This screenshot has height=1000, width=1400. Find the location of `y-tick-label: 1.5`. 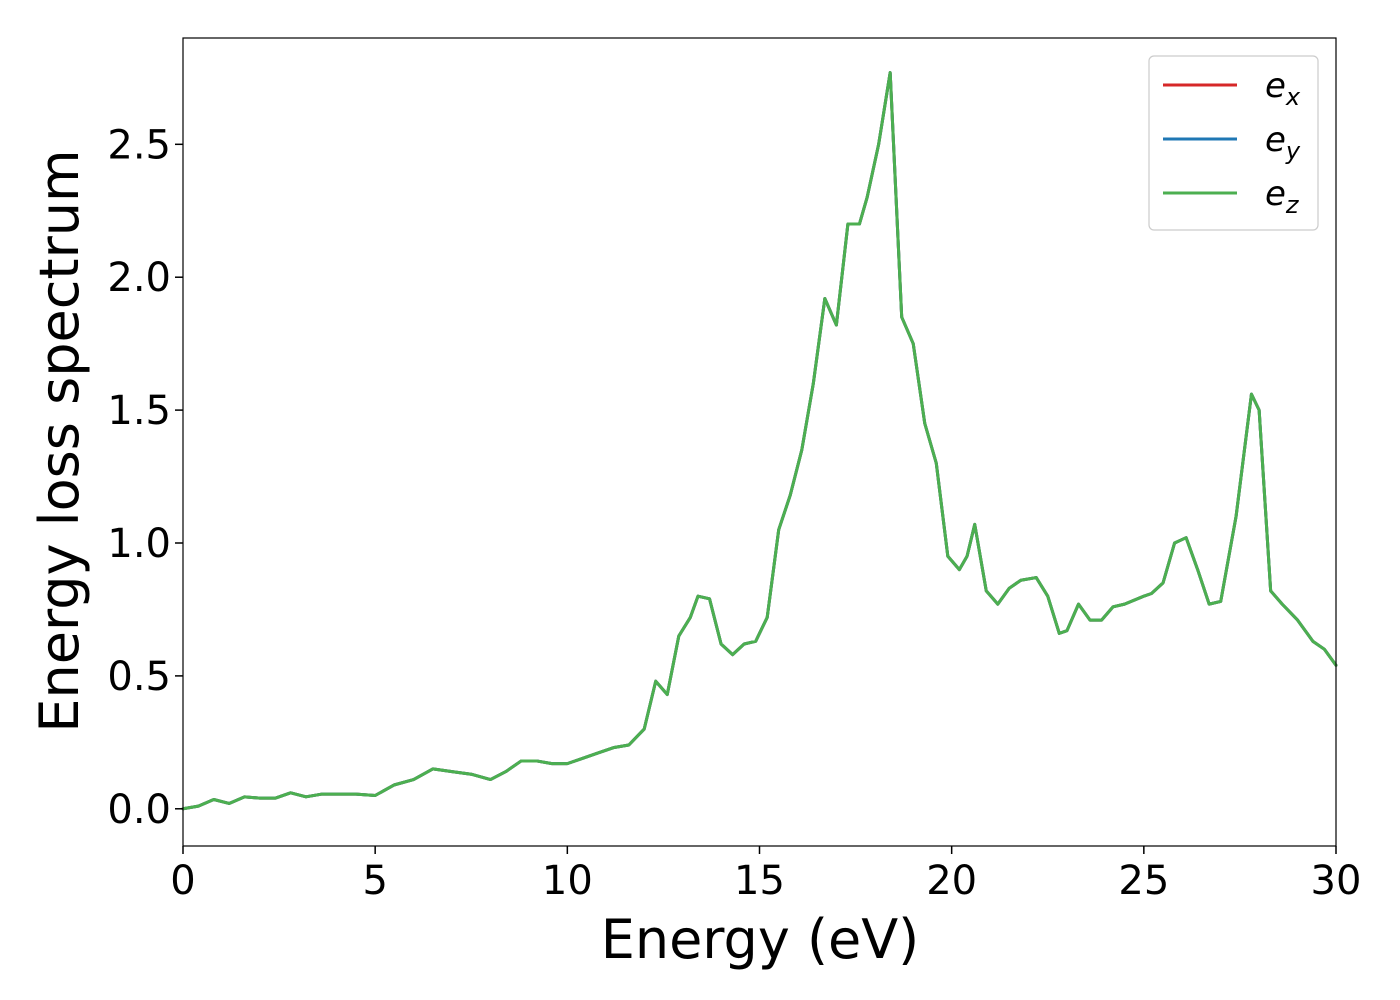

y-tick-label: 1.5 is located at coordinates (139, 411).